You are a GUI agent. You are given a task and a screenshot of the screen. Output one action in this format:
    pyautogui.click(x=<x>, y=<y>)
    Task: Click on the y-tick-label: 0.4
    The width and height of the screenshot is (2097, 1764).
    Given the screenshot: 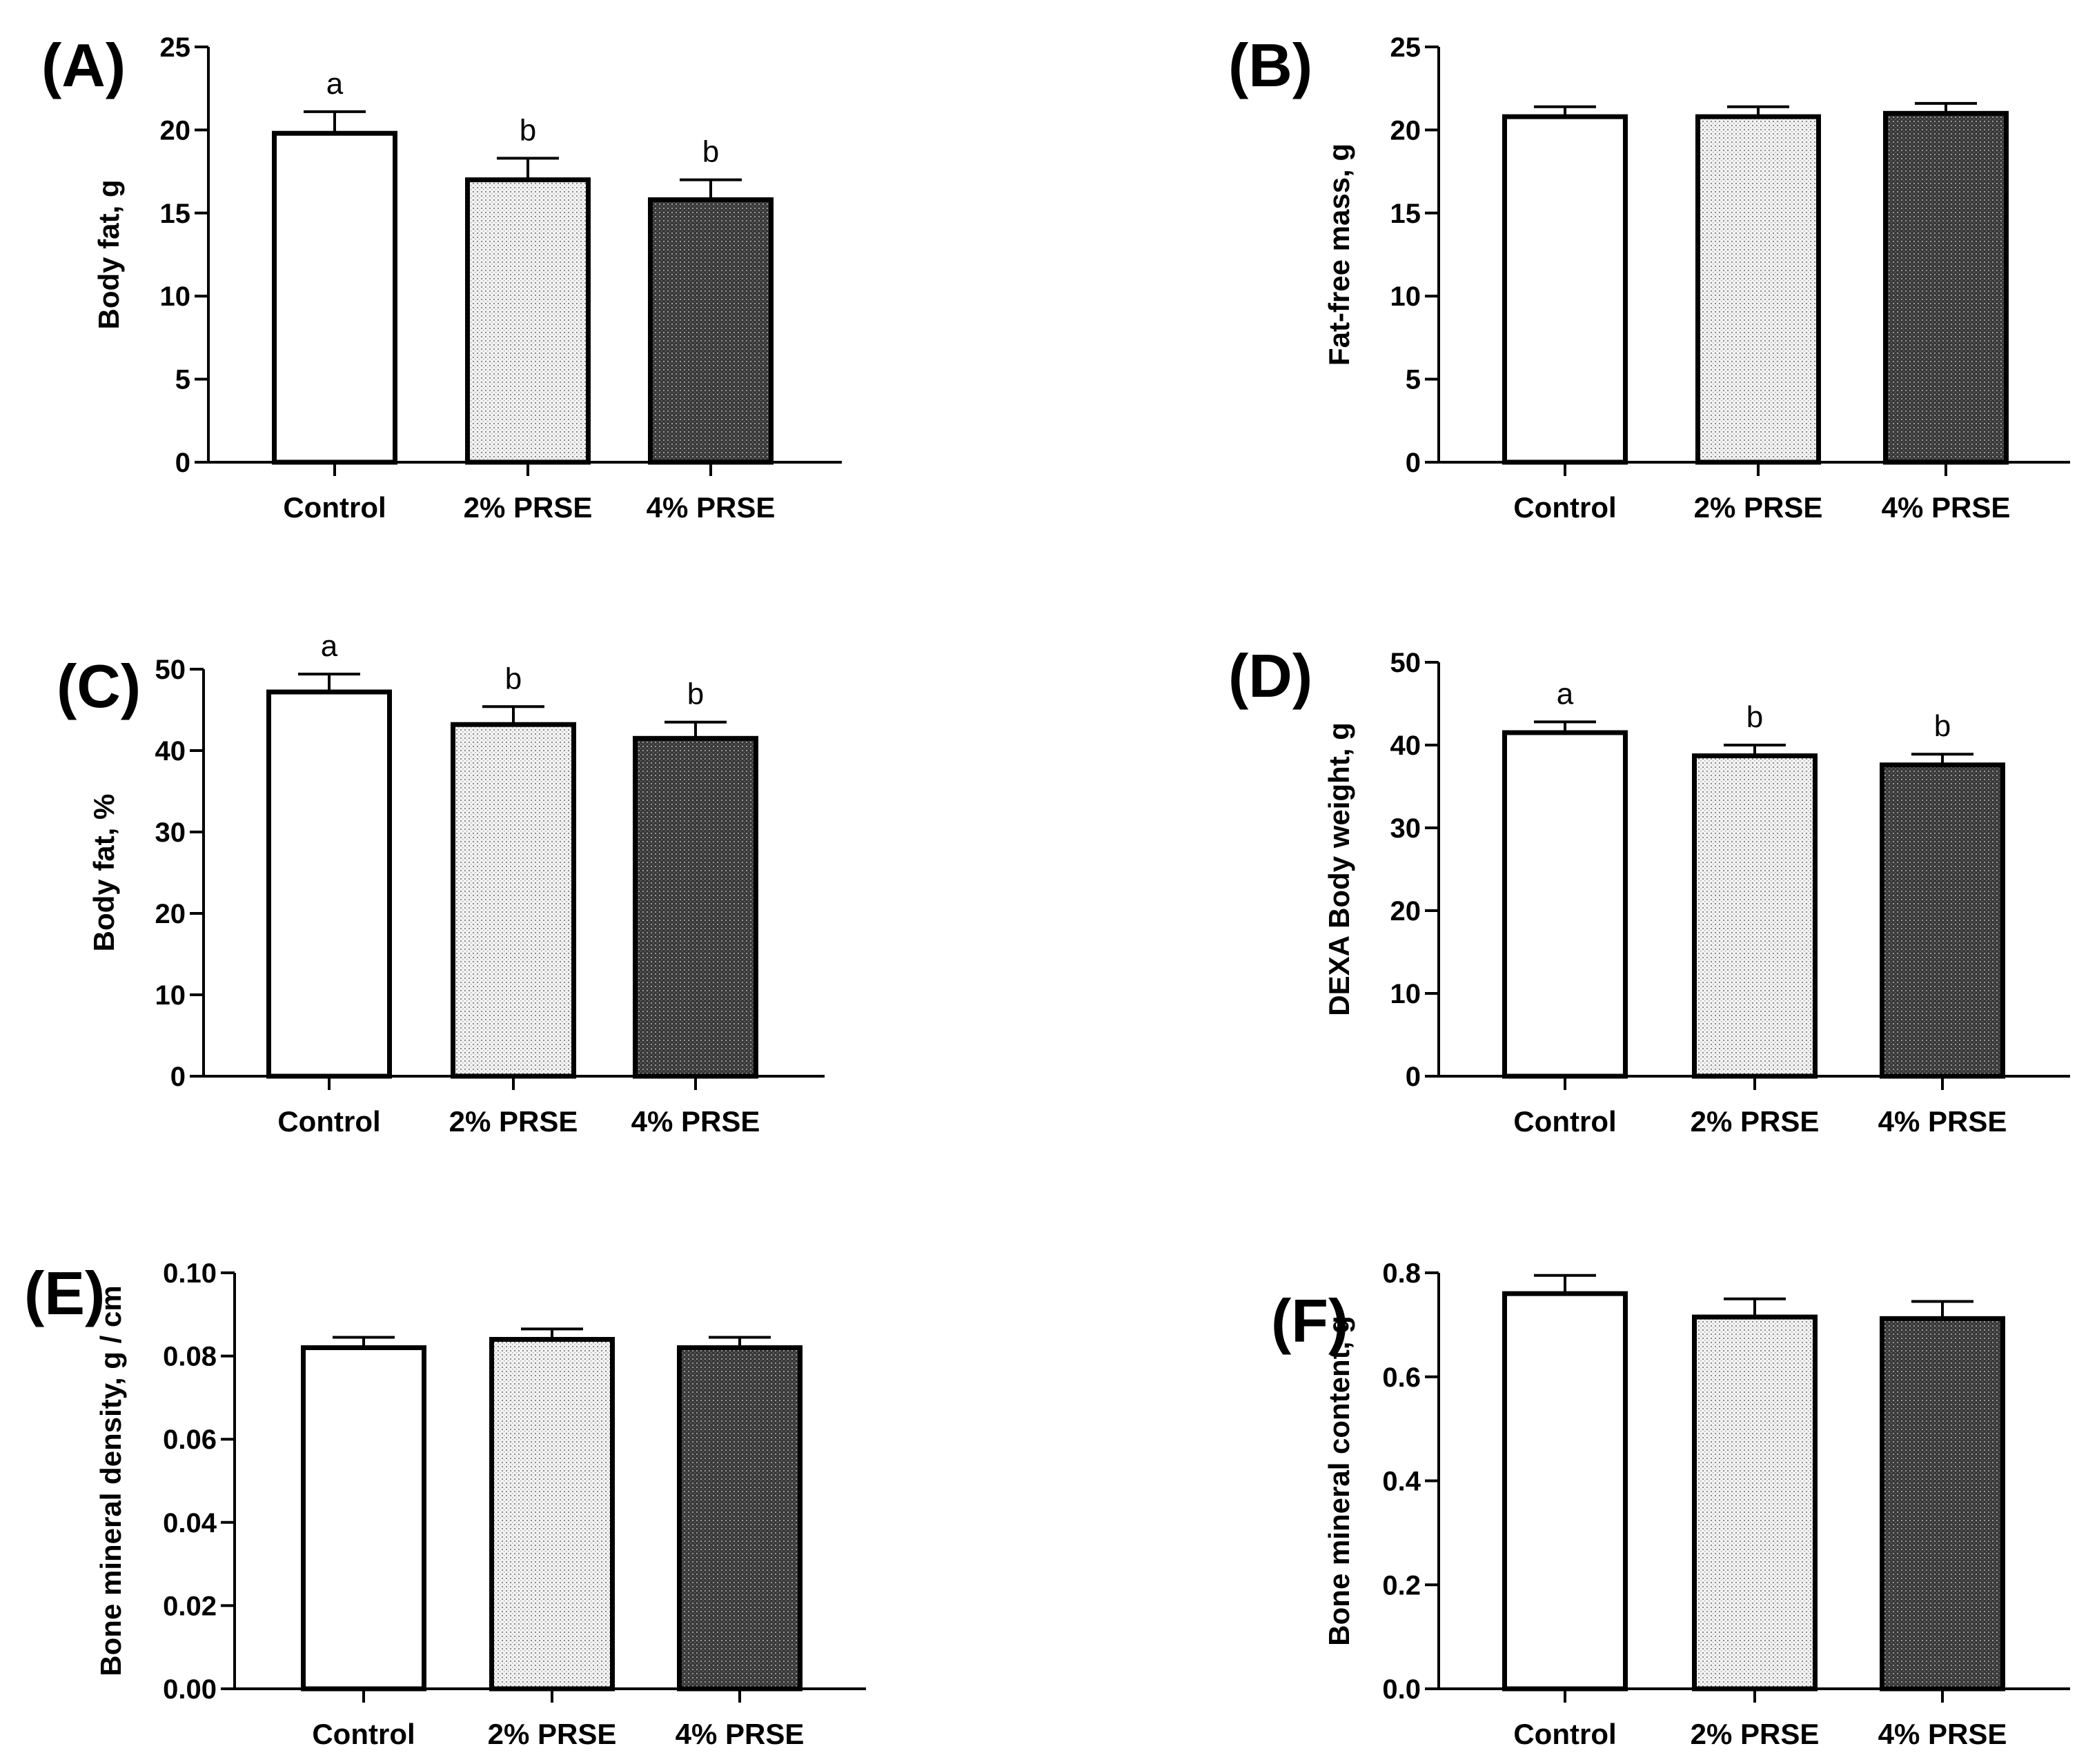 What is the action you would take?
    pyautogui.click(x=1401, y=1482)
    